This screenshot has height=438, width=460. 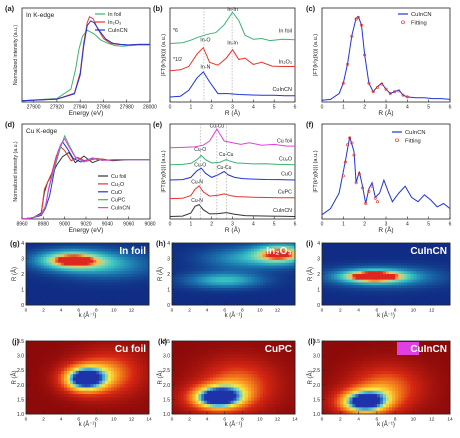 I want to click on panel-k-ytick-label: 3.5, so click(x=166, y=342).